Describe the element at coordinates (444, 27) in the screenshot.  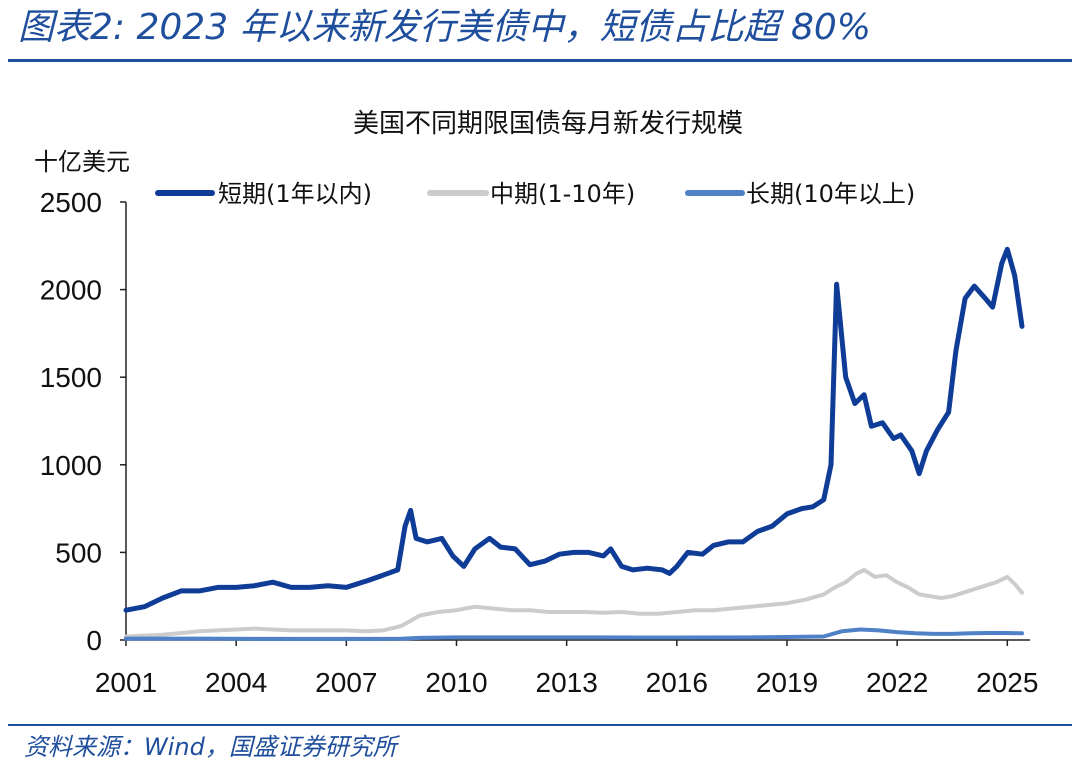
I see `page-title: 图表2: 2023 年以来新发行美债中，短债占比超 80%` at that location.